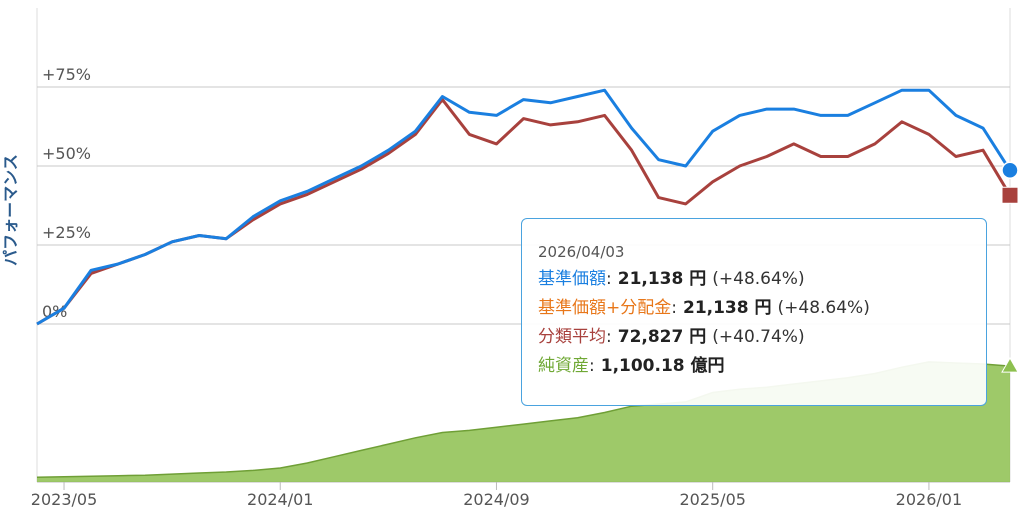 This screenshot has width=1024, height=518. I want to click on tooltip-row: 基準価額+分配金: 21,138 円 (+48.64%), so click(762, 308).